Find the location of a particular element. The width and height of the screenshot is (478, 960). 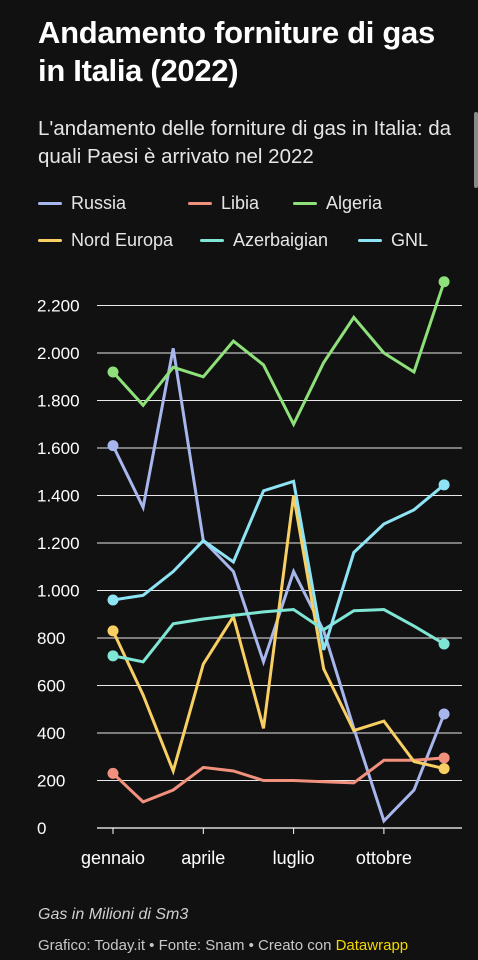

point-start-russia is located at coordinates (113, 446).